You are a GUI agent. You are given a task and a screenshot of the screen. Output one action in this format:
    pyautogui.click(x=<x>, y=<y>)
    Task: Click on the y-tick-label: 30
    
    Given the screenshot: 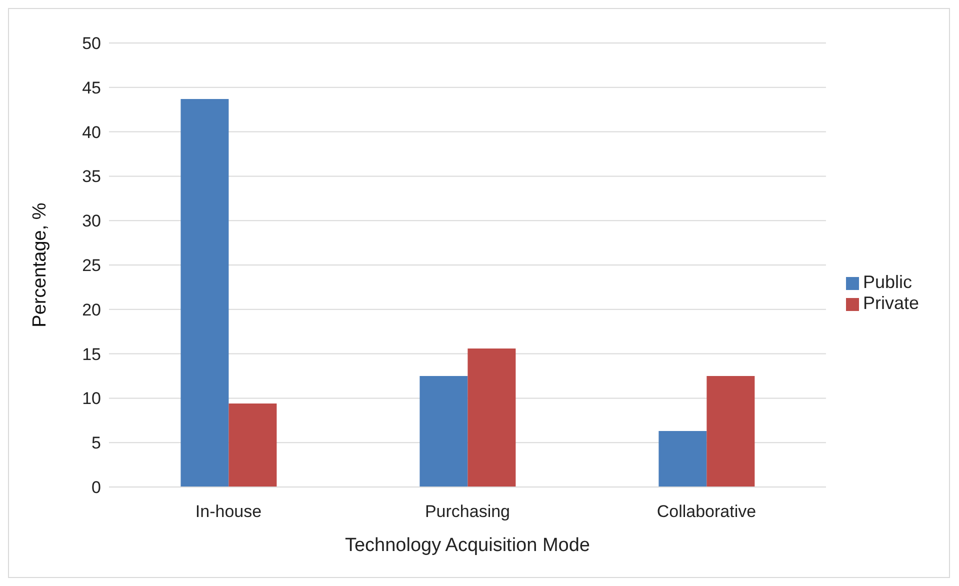 What is the action you would take?
    pyautogui.click(x=91, y=221)
    